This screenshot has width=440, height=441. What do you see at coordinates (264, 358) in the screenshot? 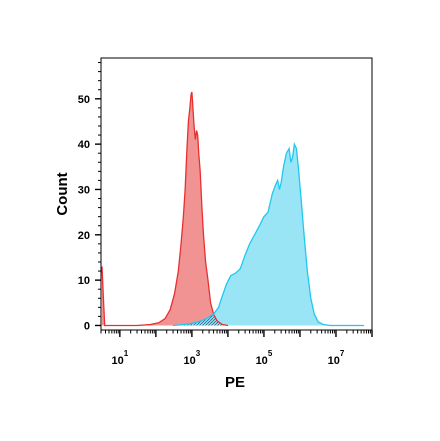
I see `x-tick-label: 10⁵` at bounding box center [264, 358].